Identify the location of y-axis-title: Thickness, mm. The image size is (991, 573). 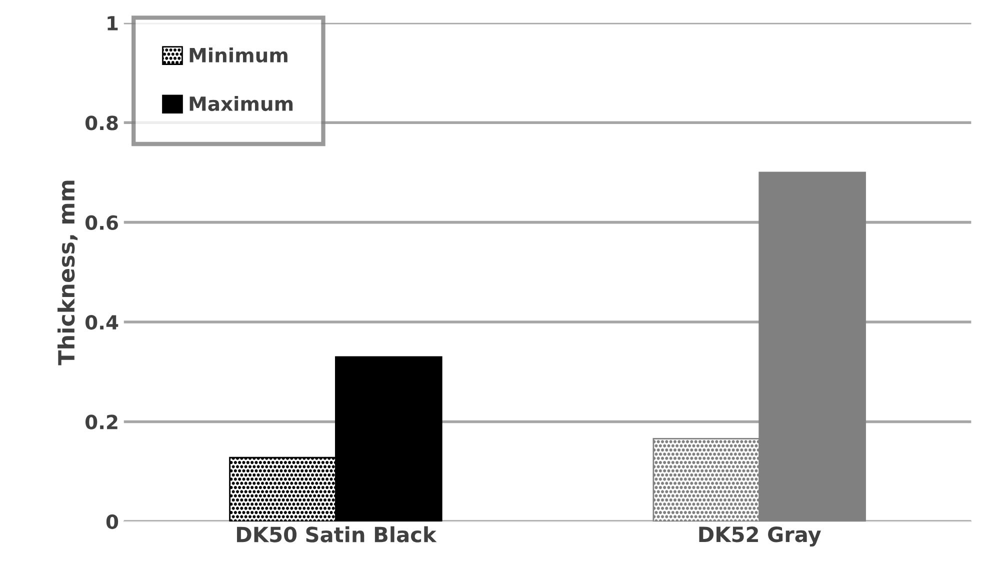
(68, 273).